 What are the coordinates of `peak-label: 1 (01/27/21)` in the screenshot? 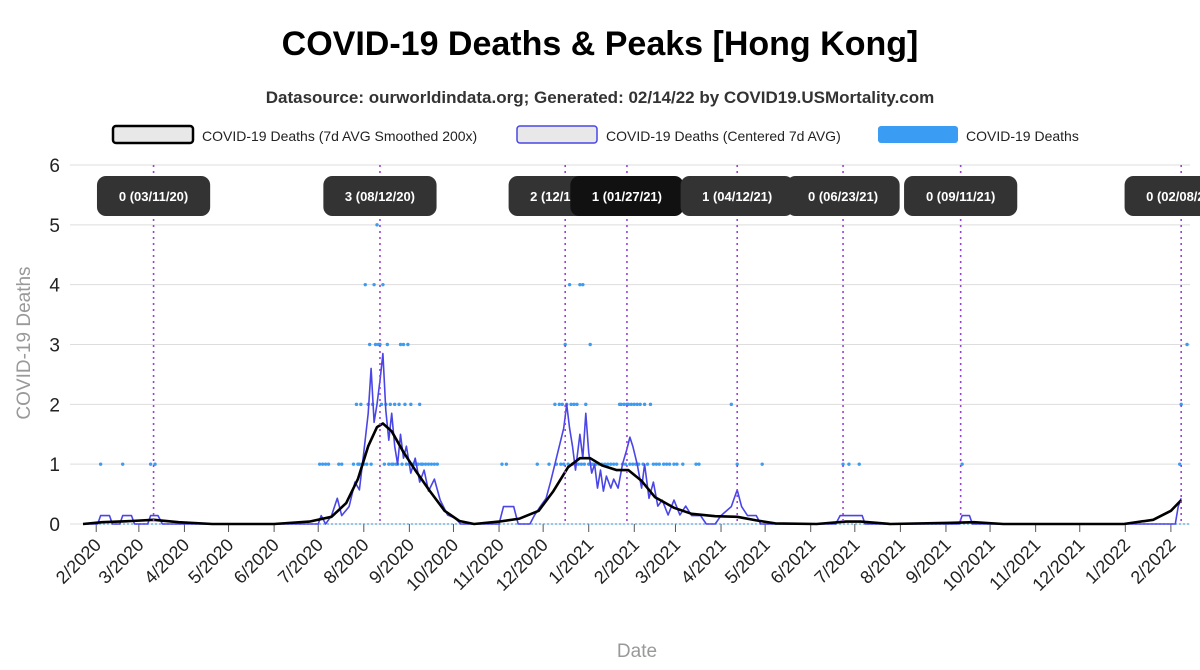 It's located at (627, 196).